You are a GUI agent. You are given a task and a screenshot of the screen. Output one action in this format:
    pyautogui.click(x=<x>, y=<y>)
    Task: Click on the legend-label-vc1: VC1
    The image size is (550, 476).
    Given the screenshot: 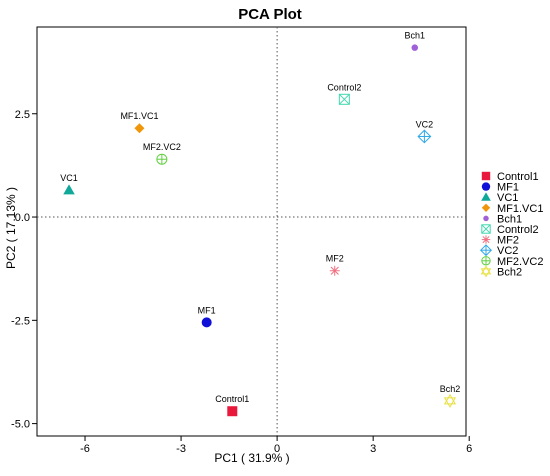 What is the action you would take?
    pyautogui.click(x=507, y=198)
    